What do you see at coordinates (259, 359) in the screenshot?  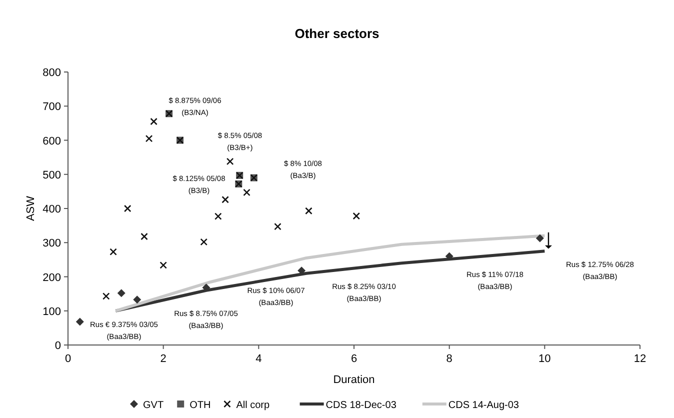 I see `x-tick-label: 4` at bounding box center [259, 359].